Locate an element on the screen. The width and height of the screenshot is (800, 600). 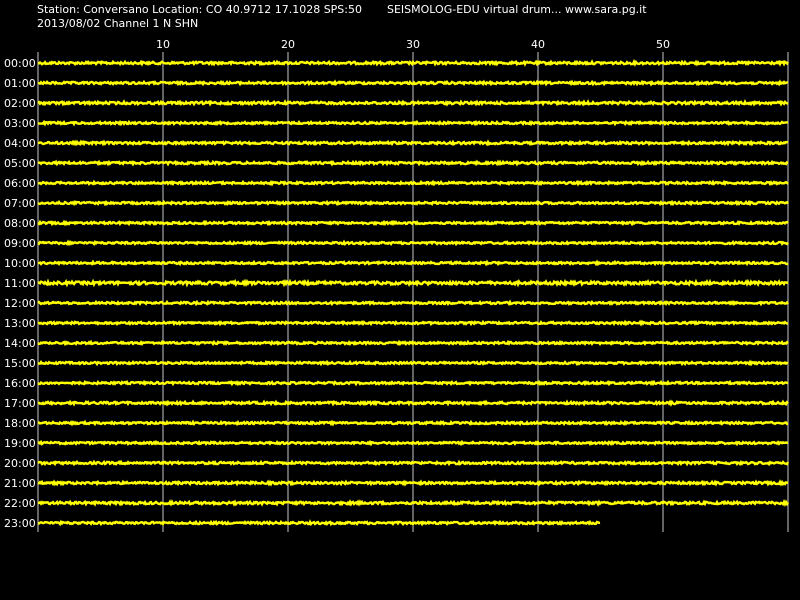
hour-label: 21:00 is located at coordinates (20, 483).